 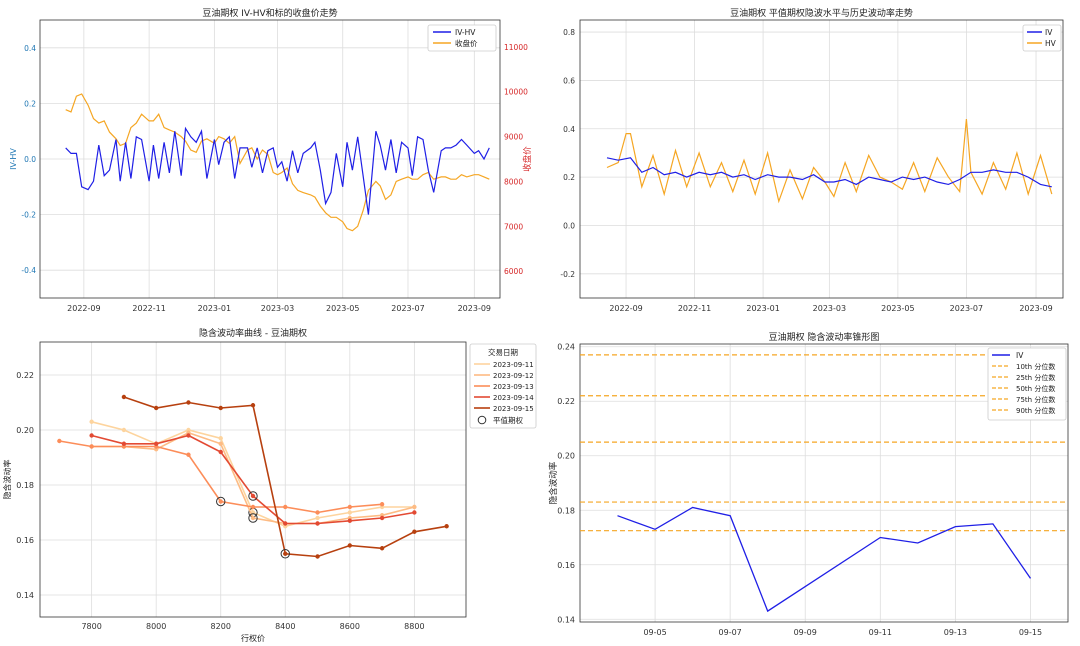 I want to click on legend-label: 75th 分位数, so click(x=1035, y=399).